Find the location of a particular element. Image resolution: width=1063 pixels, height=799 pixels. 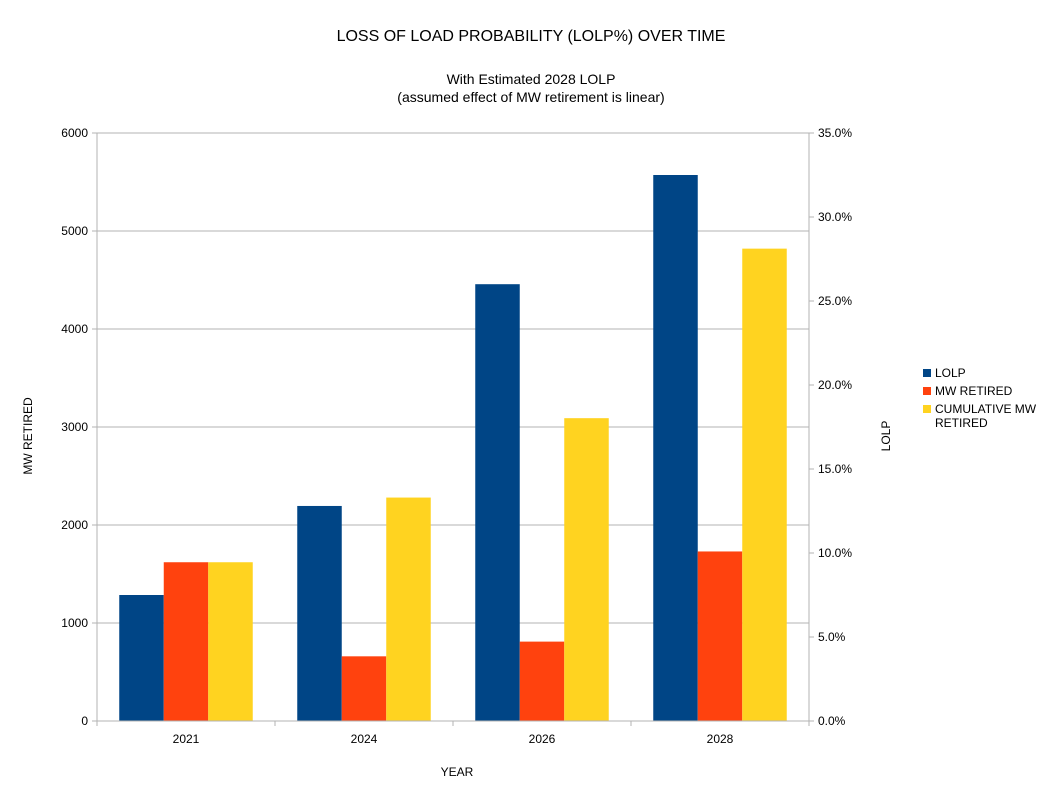

y2-tick-label: 35.0% is located at coordinates (835, 133).